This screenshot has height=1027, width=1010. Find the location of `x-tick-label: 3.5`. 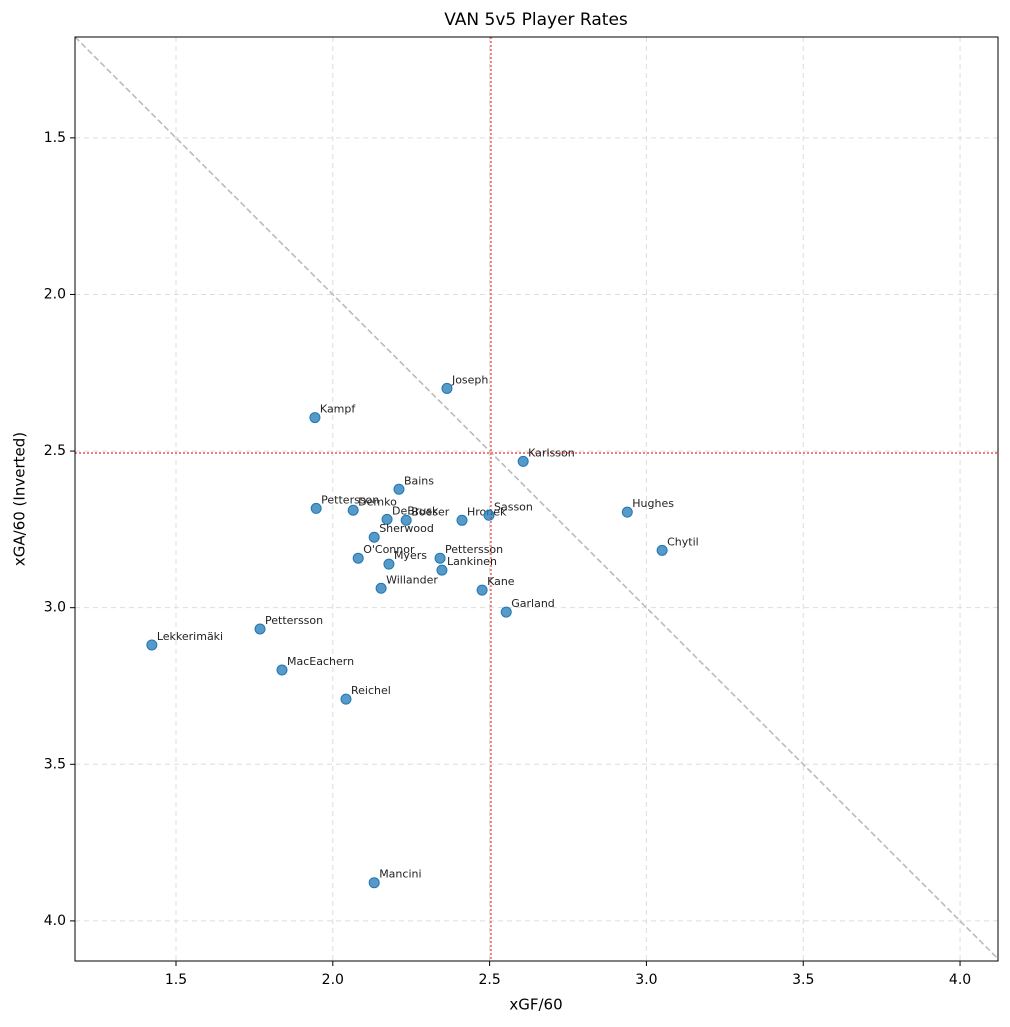

x-tick-label: 3.5 is located at coordinates (803, 980).